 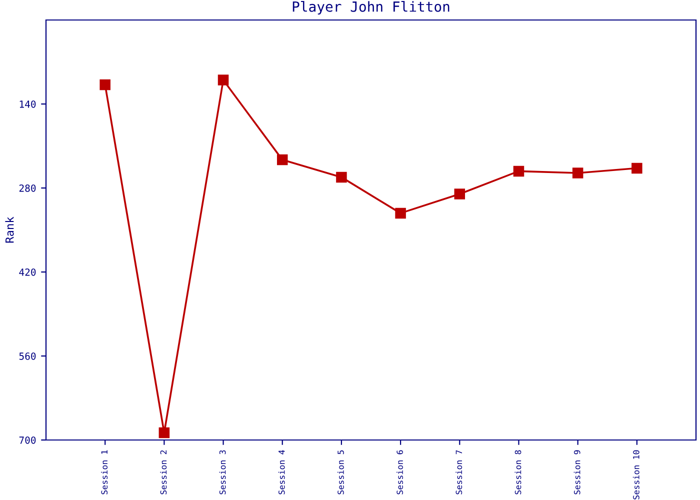 What do you see at coordinates (27, 440) in the screenshot?
I see `y-tick-label: 700` at bounding box center [27, 440].